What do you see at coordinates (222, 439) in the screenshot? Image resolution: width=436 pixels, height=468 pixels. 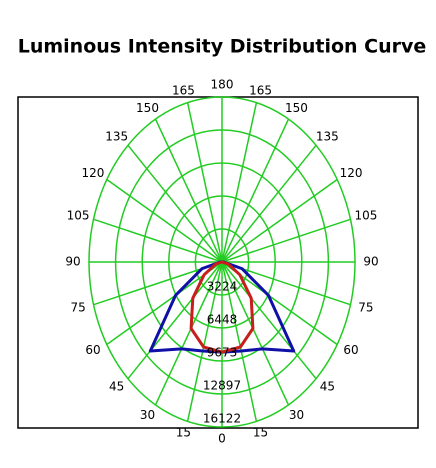 I see `angle-label: 0` at bounding box center [222, 439].